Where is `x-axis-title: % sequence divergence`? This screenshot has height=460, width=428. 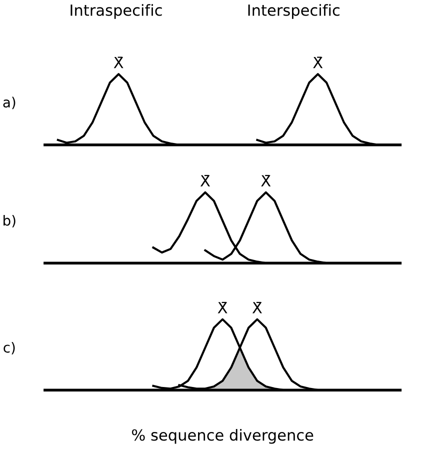 x-axis-title: % sequence divergence is located at coordinates (223, 436).